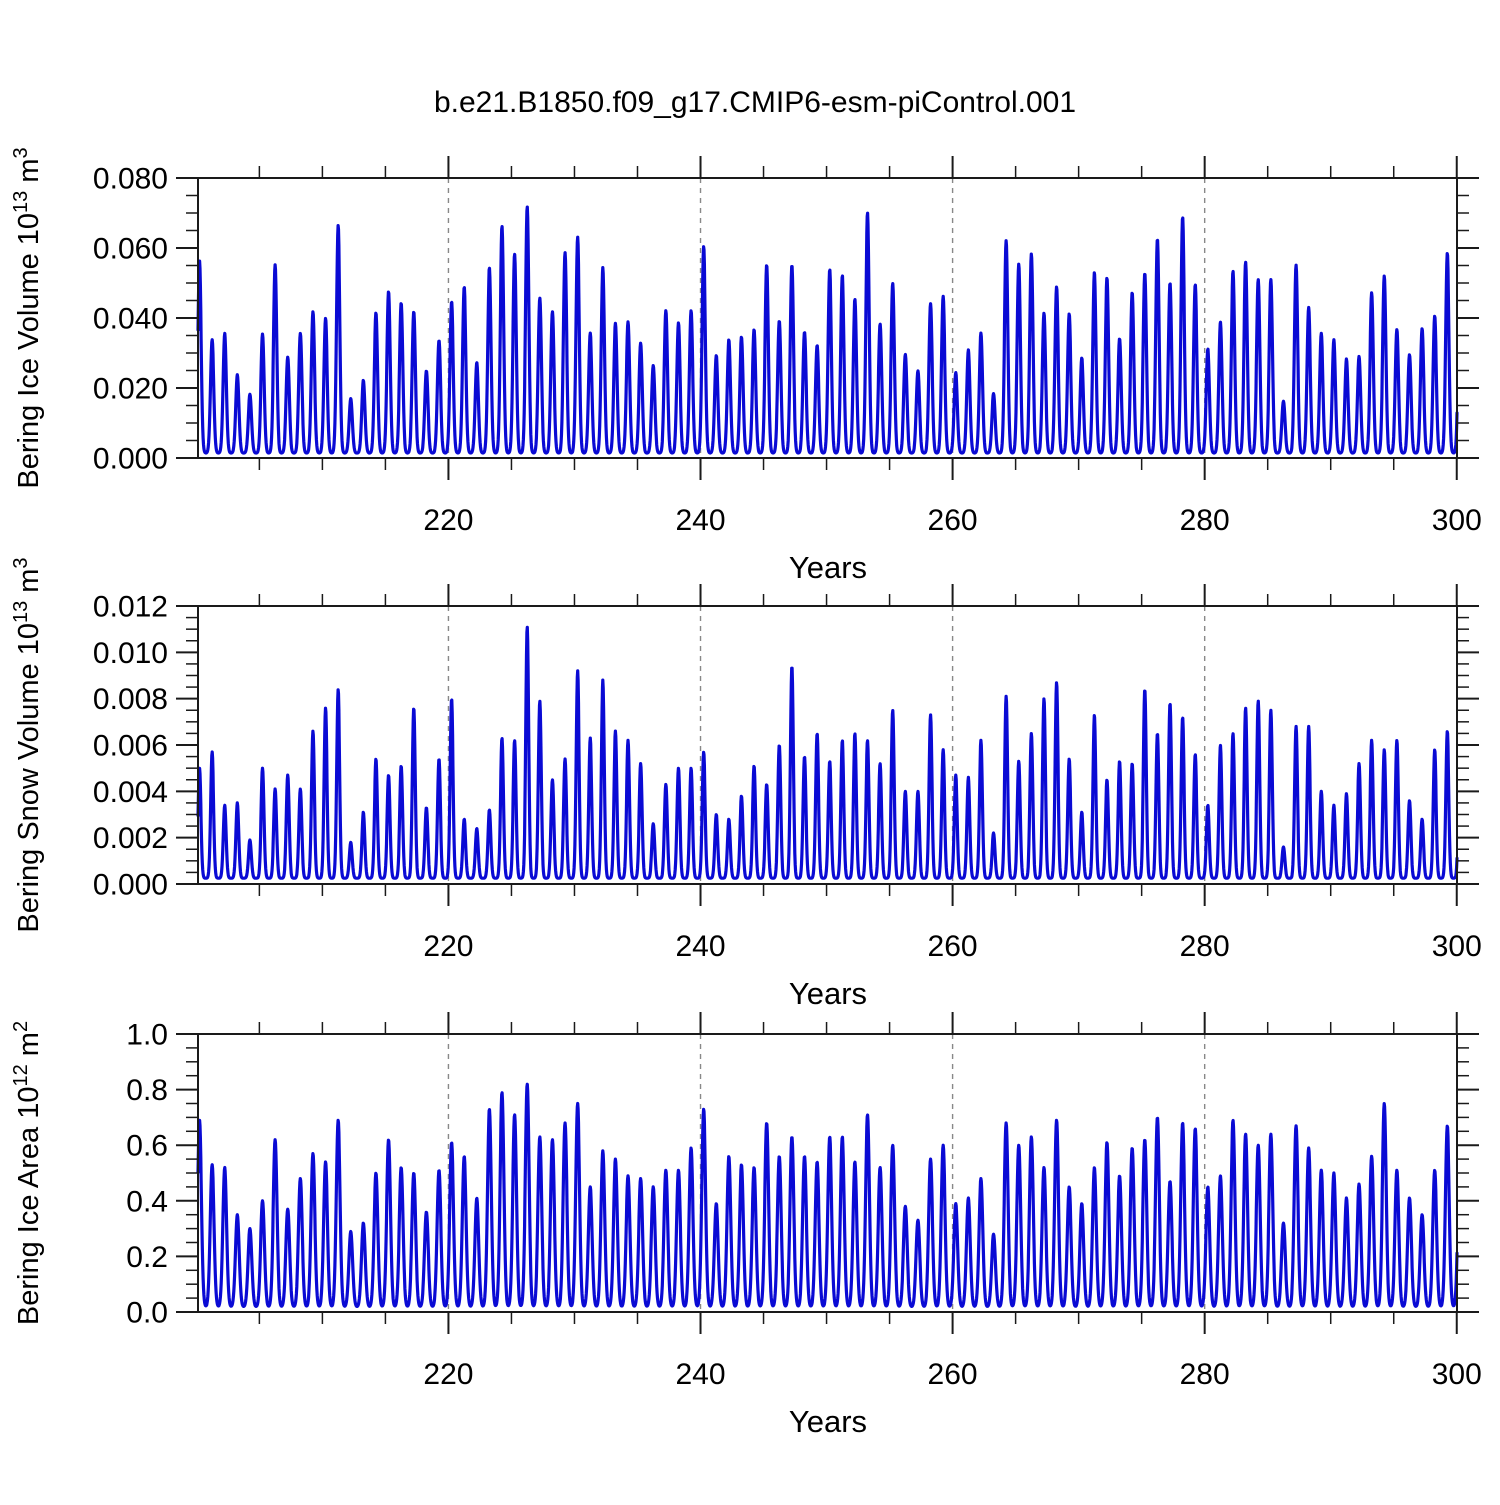 Image resolution: width=1500 pixels, height=1505 pixels. Describe the element at coordinates (130, 699) in the screenshot. I see `y-tick-label: 0.008` at that location.